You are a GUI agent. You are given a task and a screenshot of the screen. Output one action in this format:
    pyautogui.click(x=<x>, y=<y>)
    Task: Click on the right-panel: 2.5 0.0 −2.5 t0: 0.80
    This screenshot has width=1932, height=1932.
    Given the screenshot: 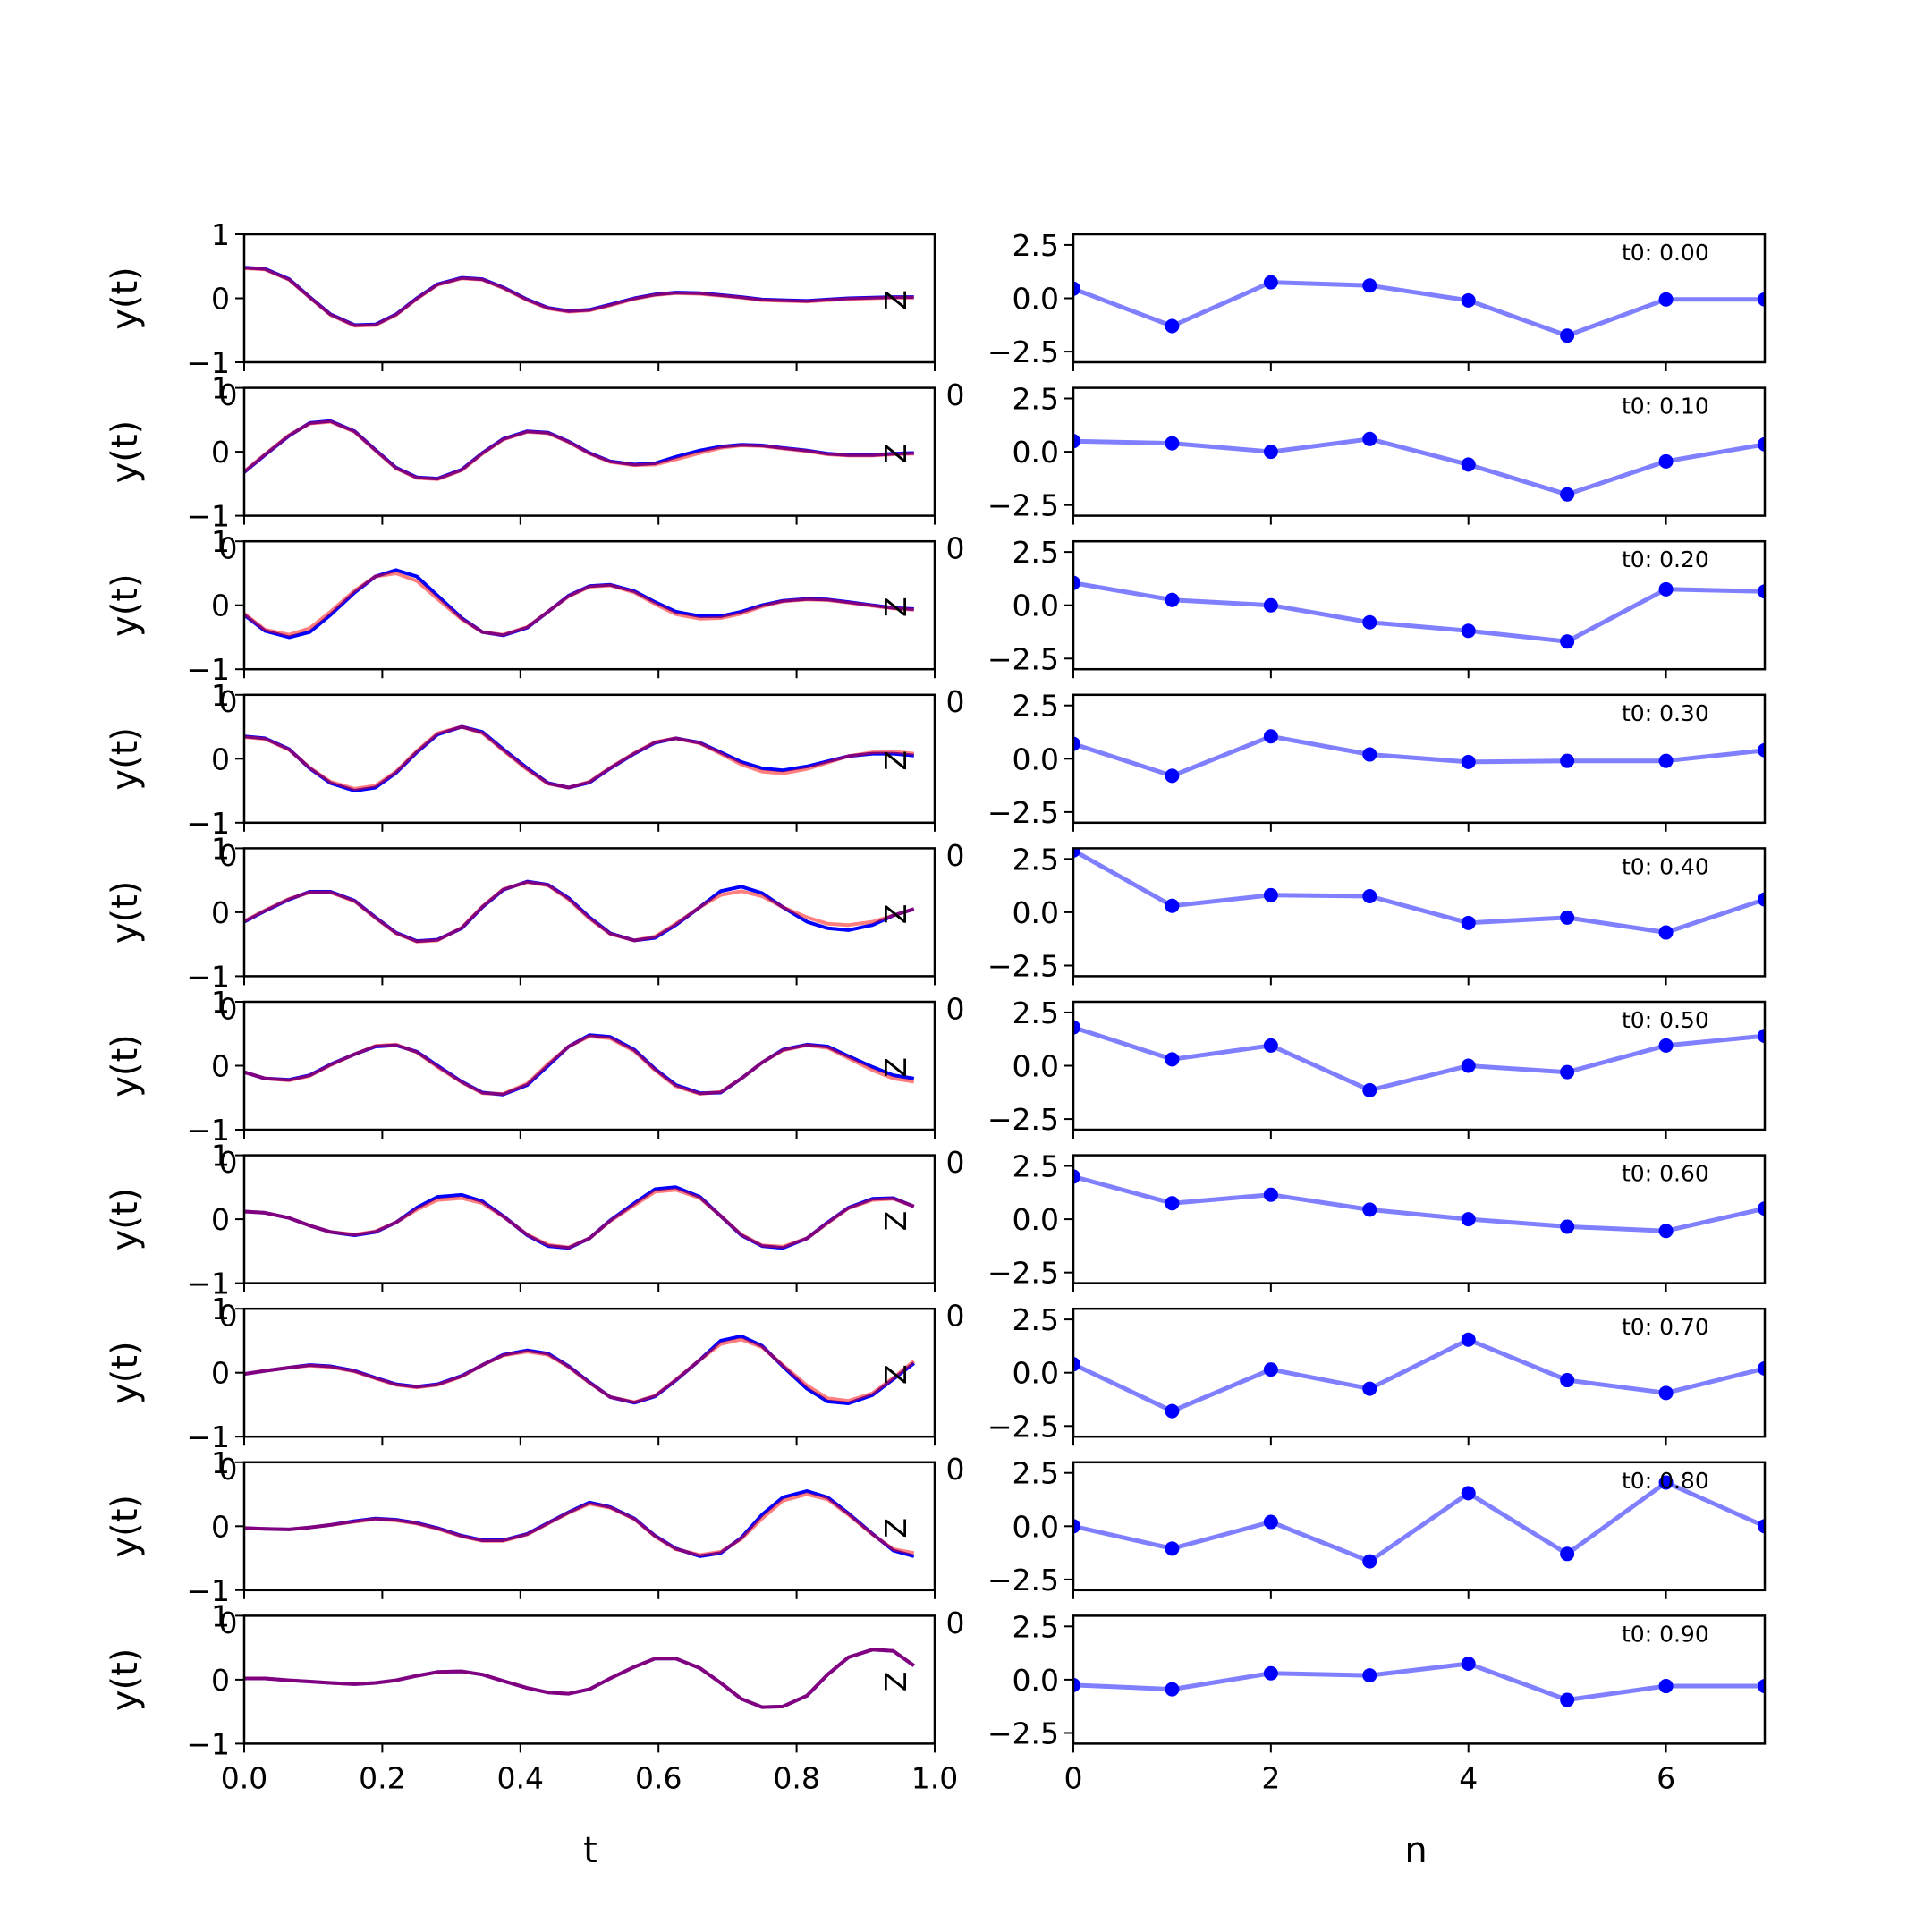 What is the action you would take?
    pyautogui.click(x=1377, y=1527)
    